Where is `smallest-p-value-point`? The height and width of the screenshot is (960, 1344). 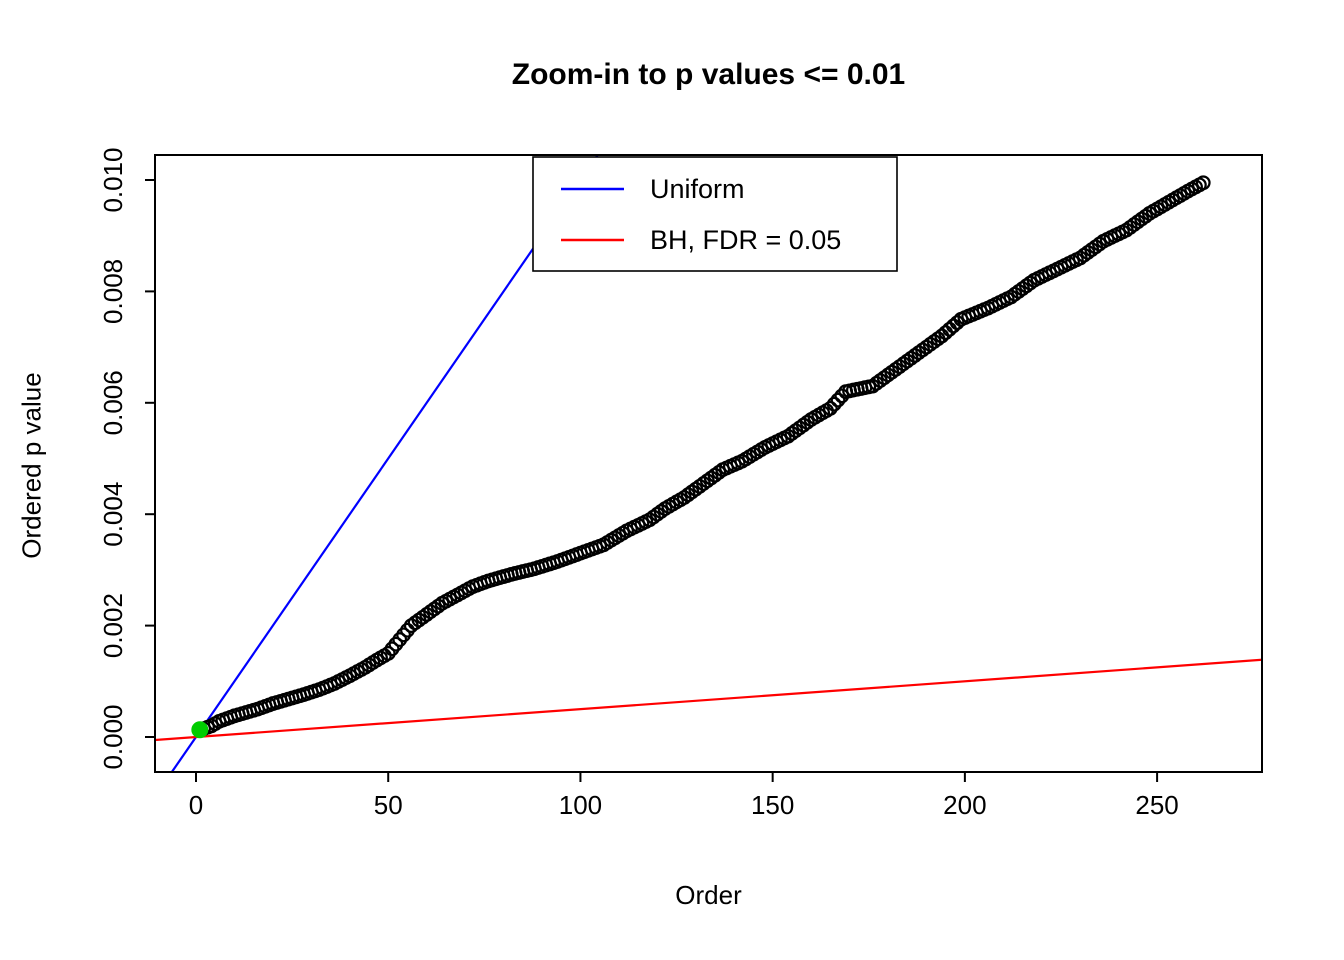
smallest-p-value-point is located at coordinates (200, 730).